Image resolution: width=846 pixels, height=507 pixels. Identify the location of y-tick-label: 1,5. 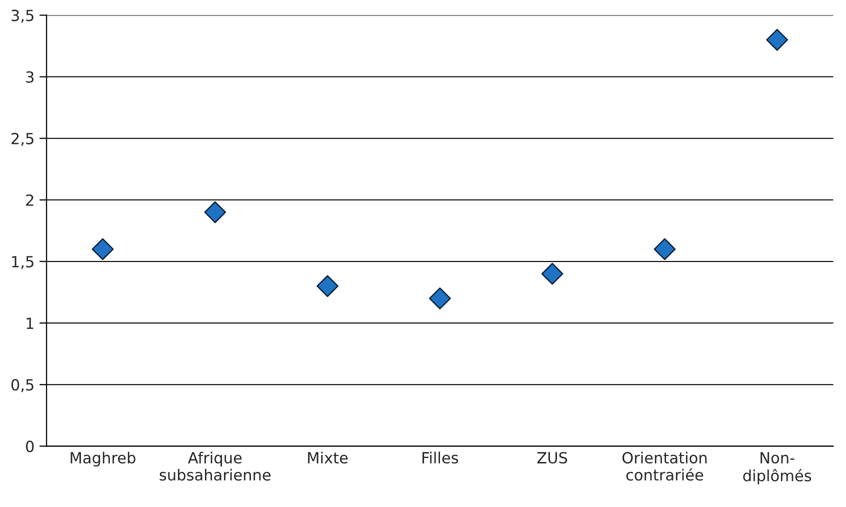
(23, 263).